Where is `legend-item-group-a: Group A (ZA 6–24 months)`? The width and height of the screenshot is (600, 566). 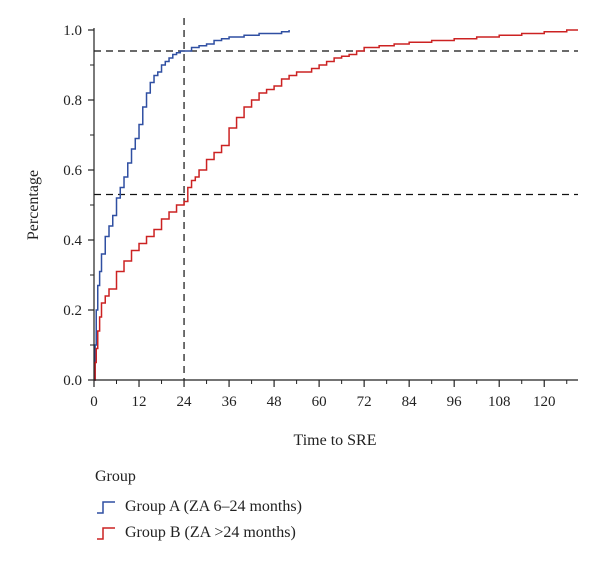 legend-item-group-a: Group A (ZA 6–24 months) is located at coordinates (198, 507).